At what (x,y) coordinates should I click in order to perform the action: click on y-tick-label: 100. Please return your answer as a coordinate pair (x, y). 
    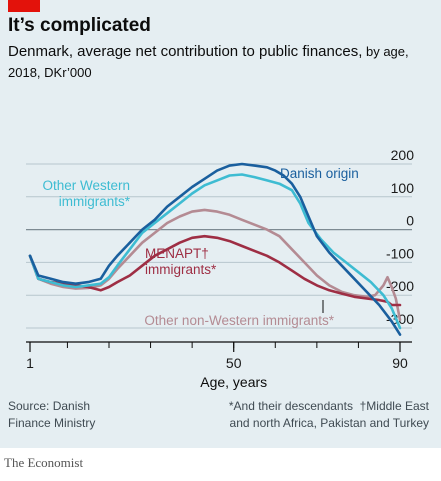
    Looking at the image, I should click on (403, 188).